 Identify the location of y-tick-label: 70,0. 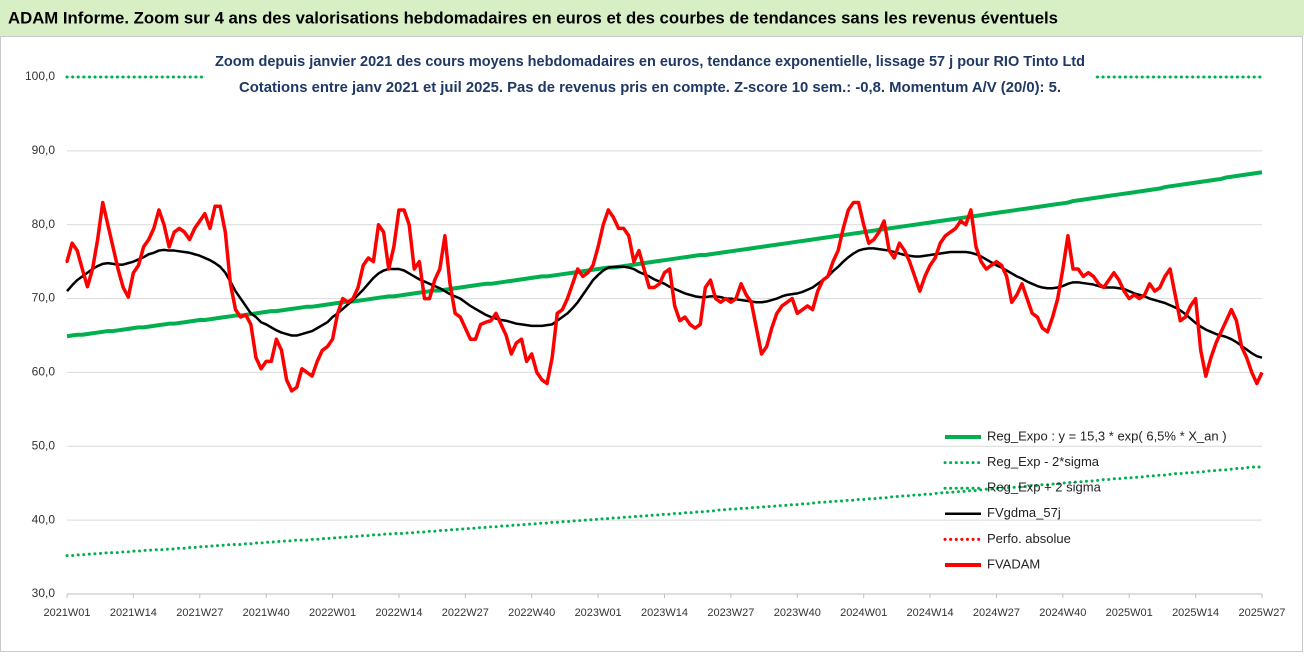
(44, 298).